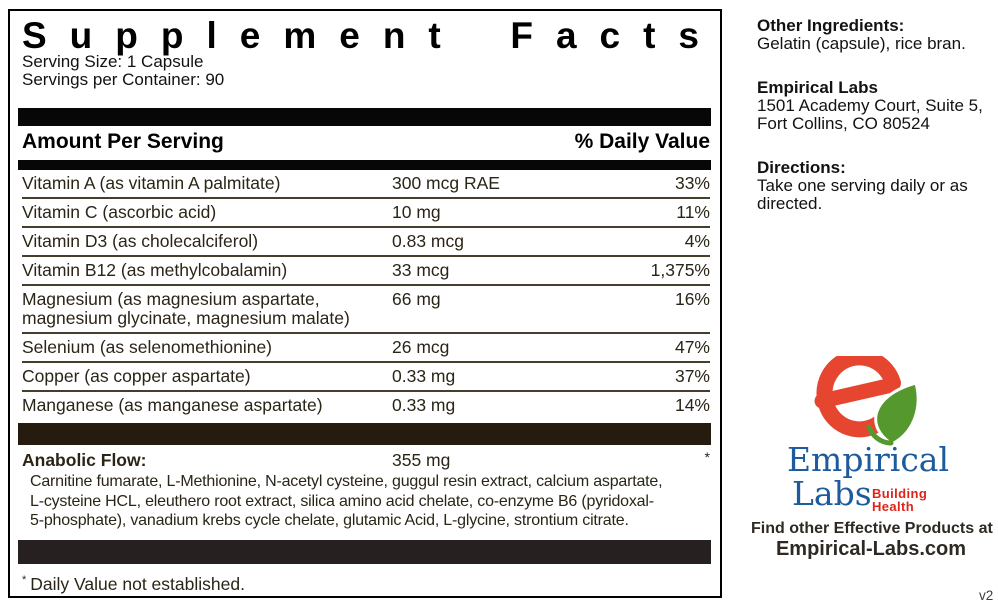 This screenshot has height=608, width=998. What do you see at coordinates (870, 105) in the screenshot?
I see `company-address-line1: 1501 Academy Court, Suite 5,` at bounding box center [870, 105].